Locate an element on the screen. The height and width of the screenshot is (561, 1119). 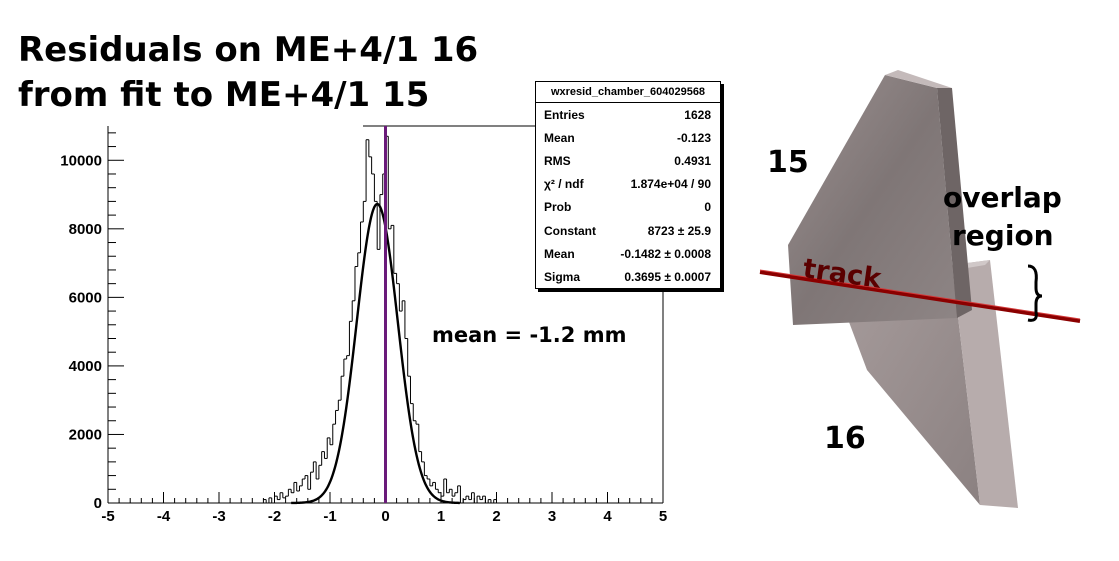
stats-row: Mean -0.123 is located at coordinates (628, 137).